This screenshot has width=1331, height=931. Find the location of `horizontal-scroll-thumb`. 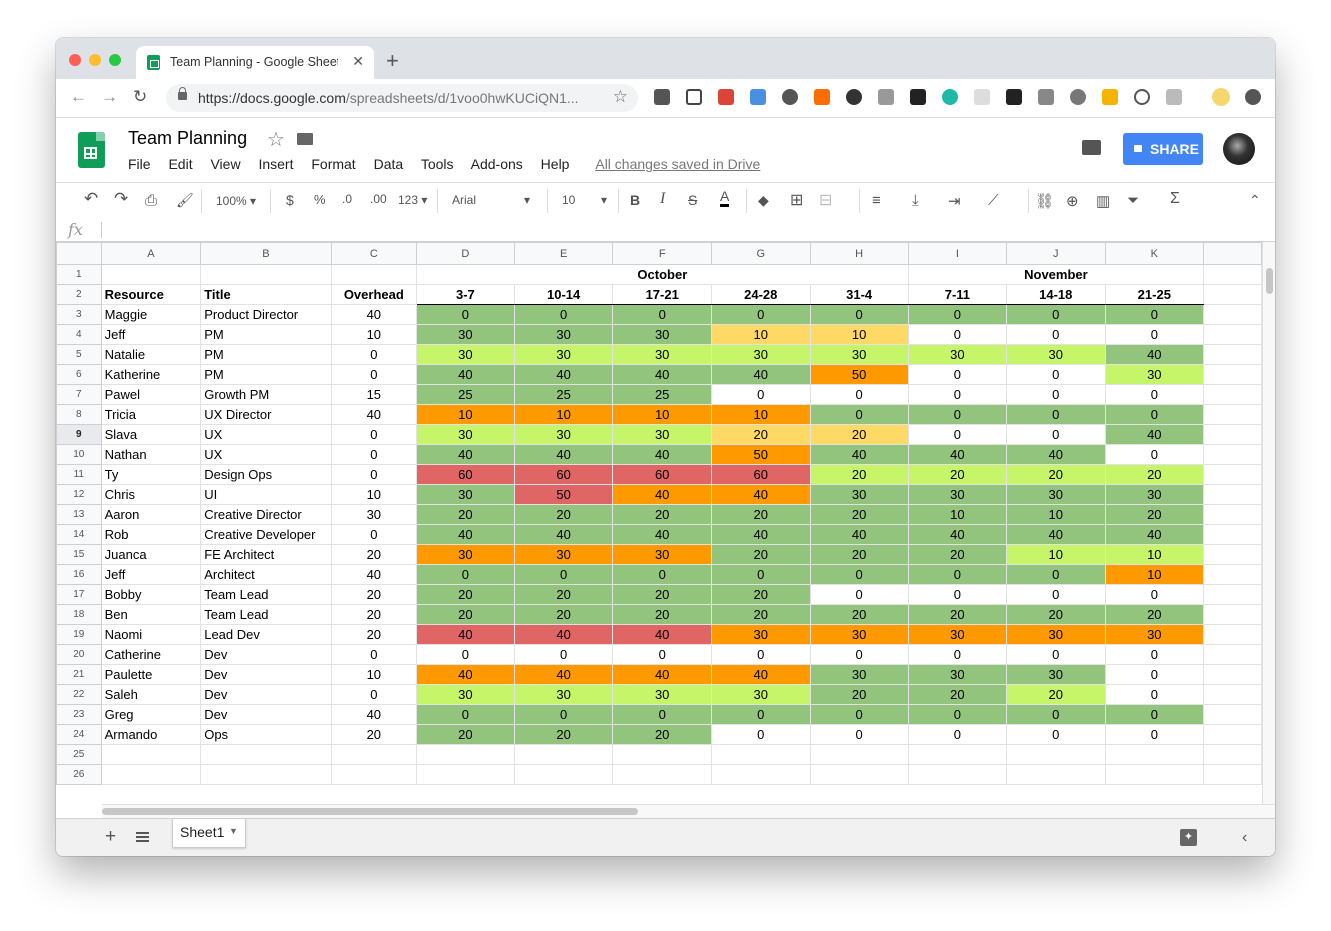

horizontal-scroll-thumb is located at coordinates (370, 811).